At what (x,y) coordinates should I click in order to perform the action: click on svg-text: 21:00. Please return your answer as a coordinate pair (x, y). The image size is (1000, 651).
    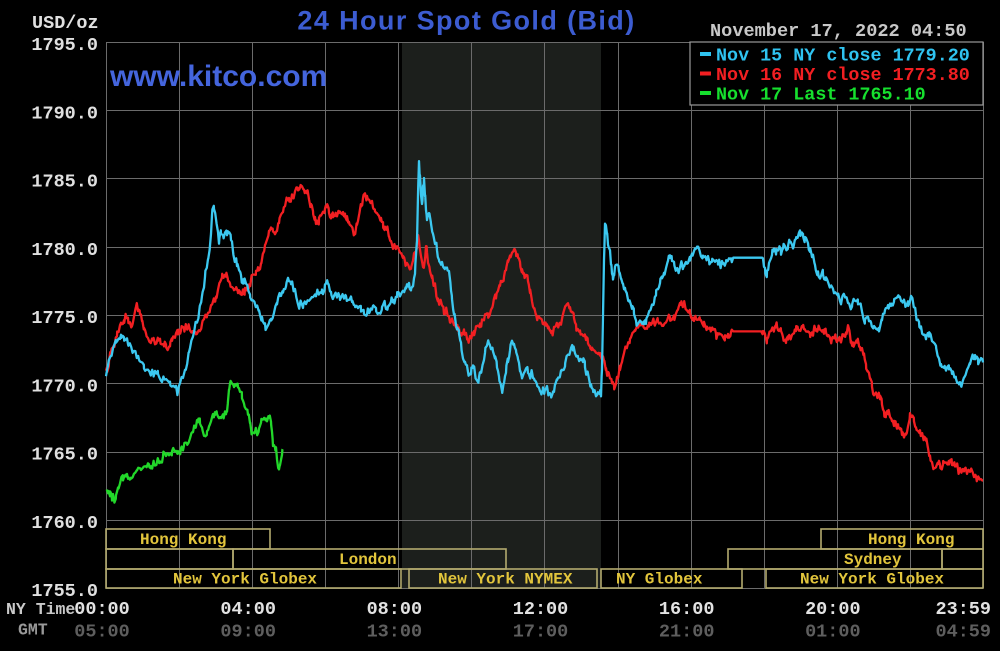
    Looking at the image, I should click on (687, 632).